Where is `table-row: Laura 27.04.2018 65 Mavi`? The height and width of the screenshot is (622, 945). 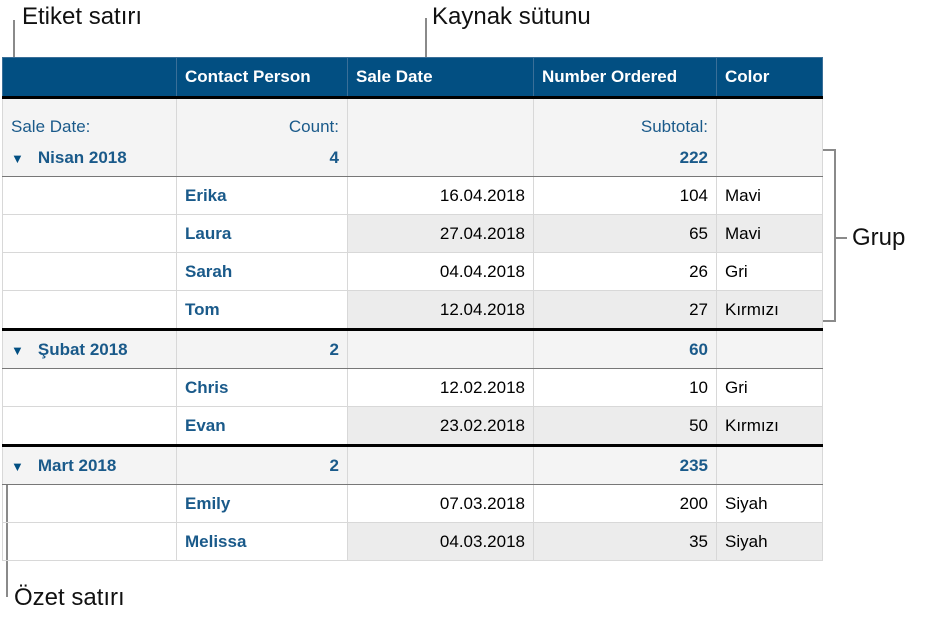 table-row: Laura 27.04.2018 65 Mavi is located at coordinates (412, 233).